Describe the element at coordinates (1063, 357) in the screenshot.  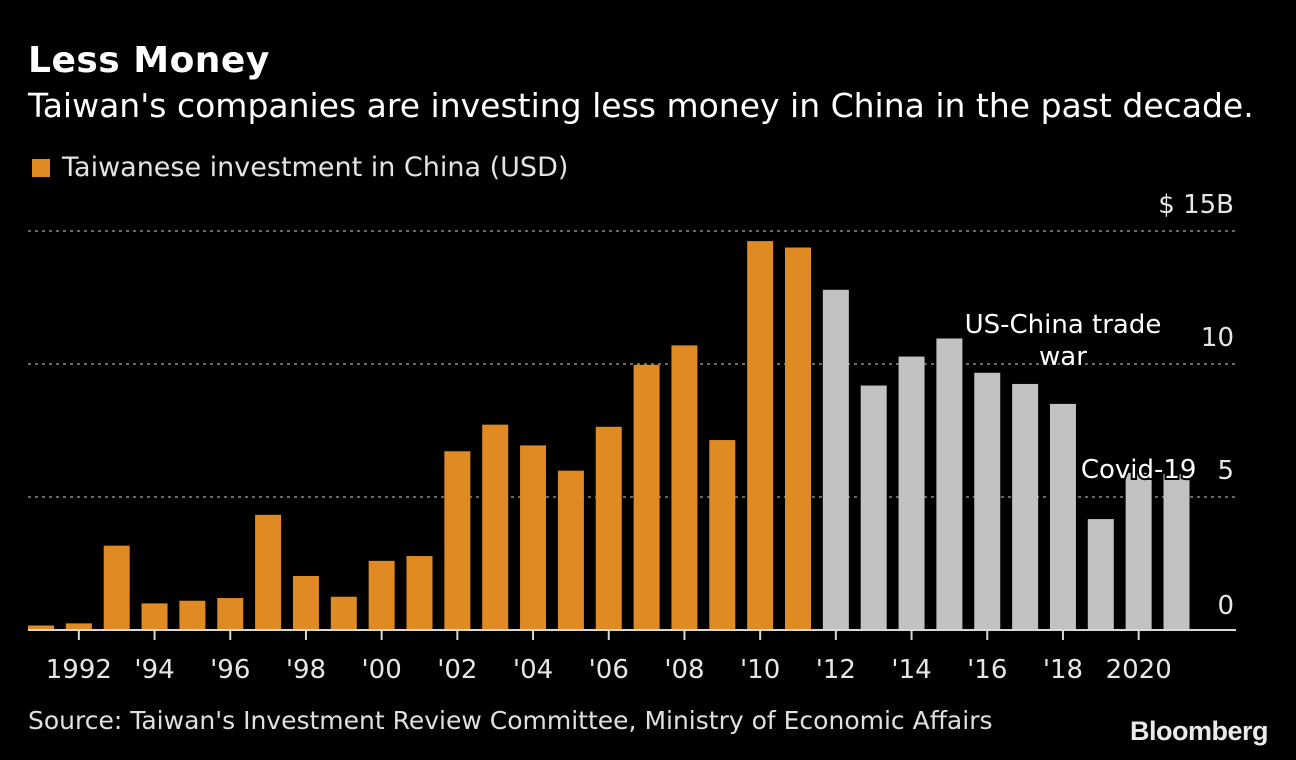
I see `annotation-label: war` at that location.